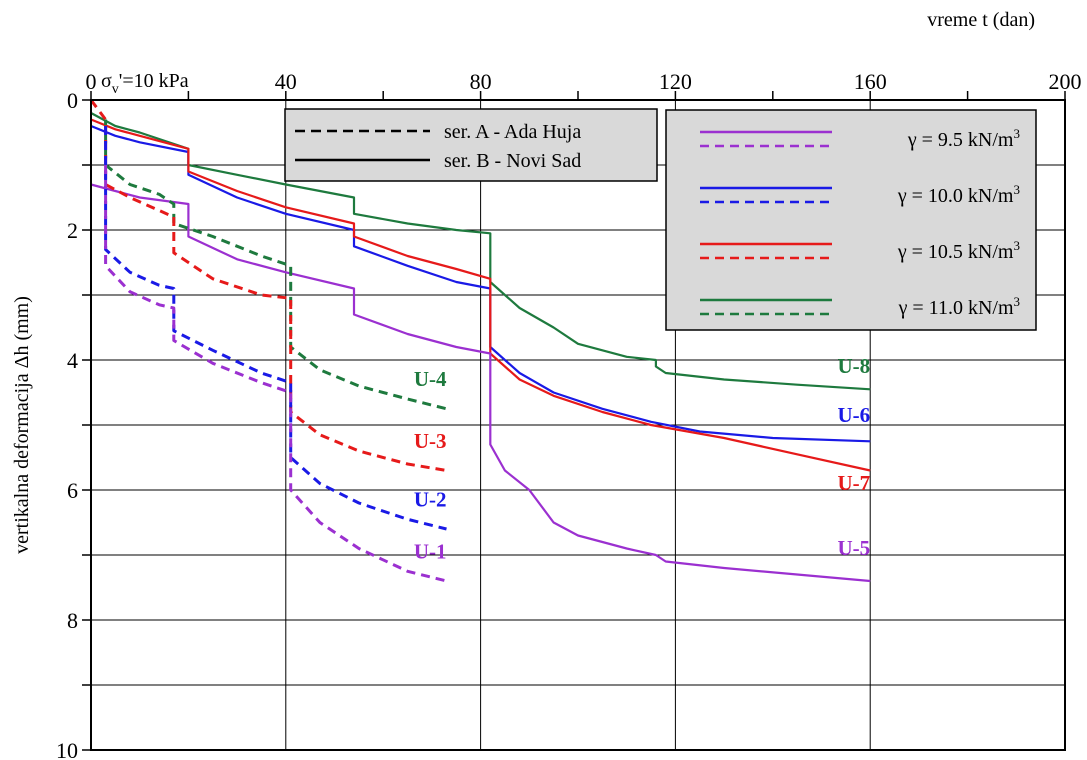 The width and height of the screenshot is (1087, 760). Describe the element at coordinates (642, 458) in the screenshot. I see `curve-labels: U-8 U-6 U-7 U-5 U-4 U-3 U-2 U-1` at that location.